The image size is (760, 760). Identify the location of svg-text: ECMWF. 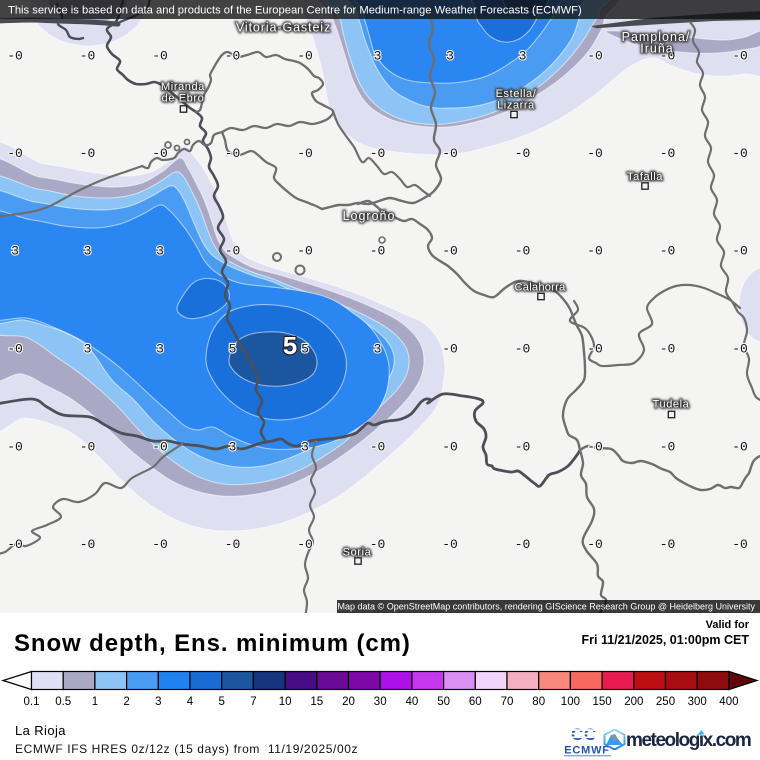
(587, 751).